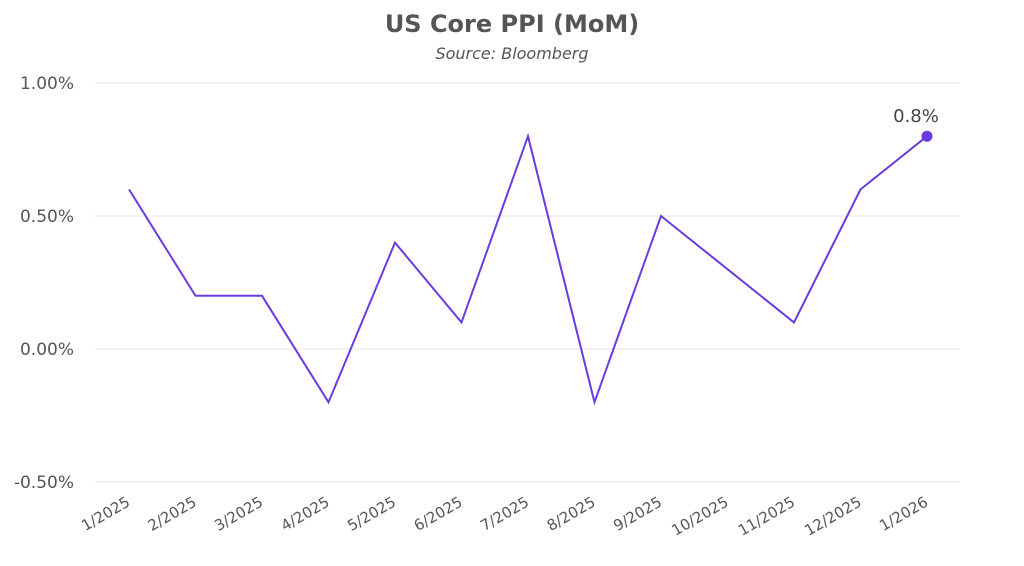  I want to click on x-tick-label: 6/2025, so click(438, 514).